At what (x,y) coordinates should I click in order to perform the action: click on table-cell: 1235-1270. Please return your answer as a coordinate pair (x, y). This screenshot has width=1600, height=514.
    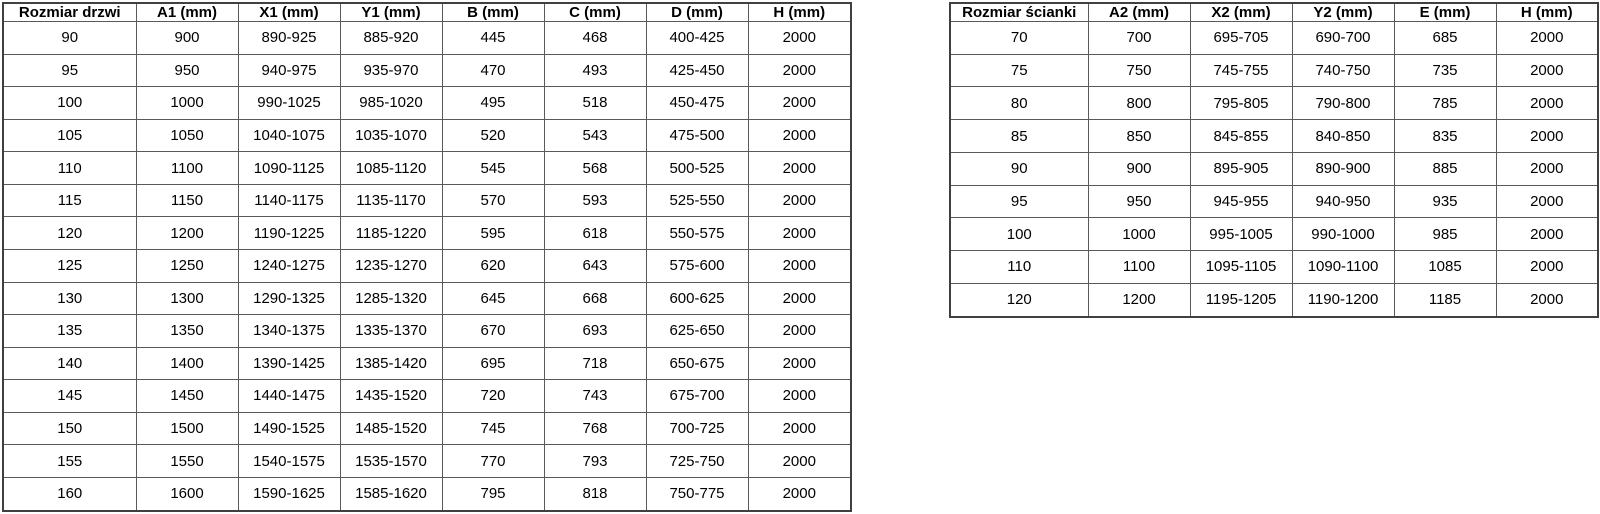
    Looking at the image, I should click on (391, 265).